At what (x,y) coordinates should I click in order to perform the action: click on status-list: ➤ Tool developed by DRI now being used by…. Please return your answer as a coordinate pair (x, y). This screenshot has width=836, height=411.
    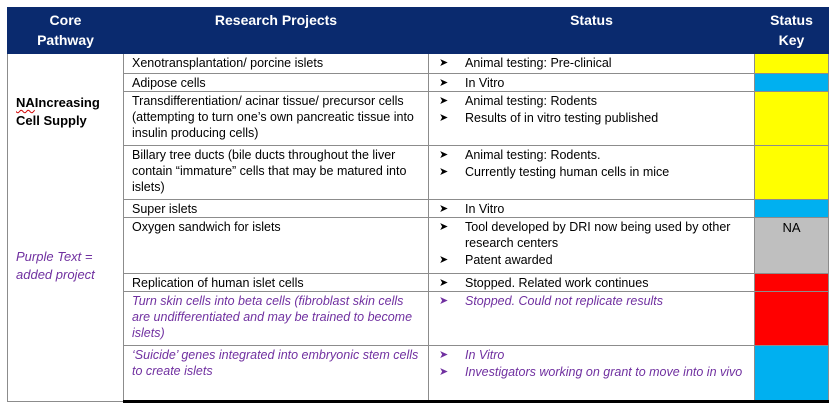
    Looking at the image, I should click on (594, 243).